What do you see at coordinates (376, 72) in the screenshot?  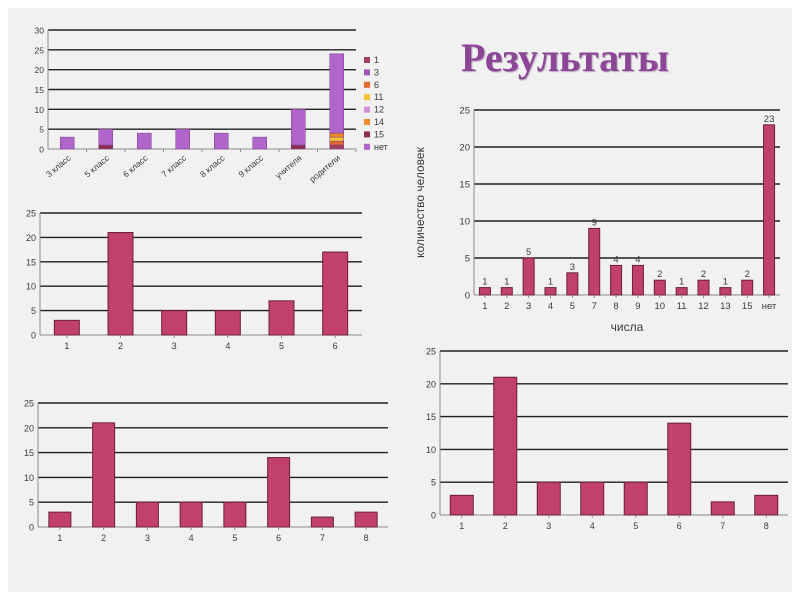 I see `classes-legend-label: 3` at bounding box center [376, 72].